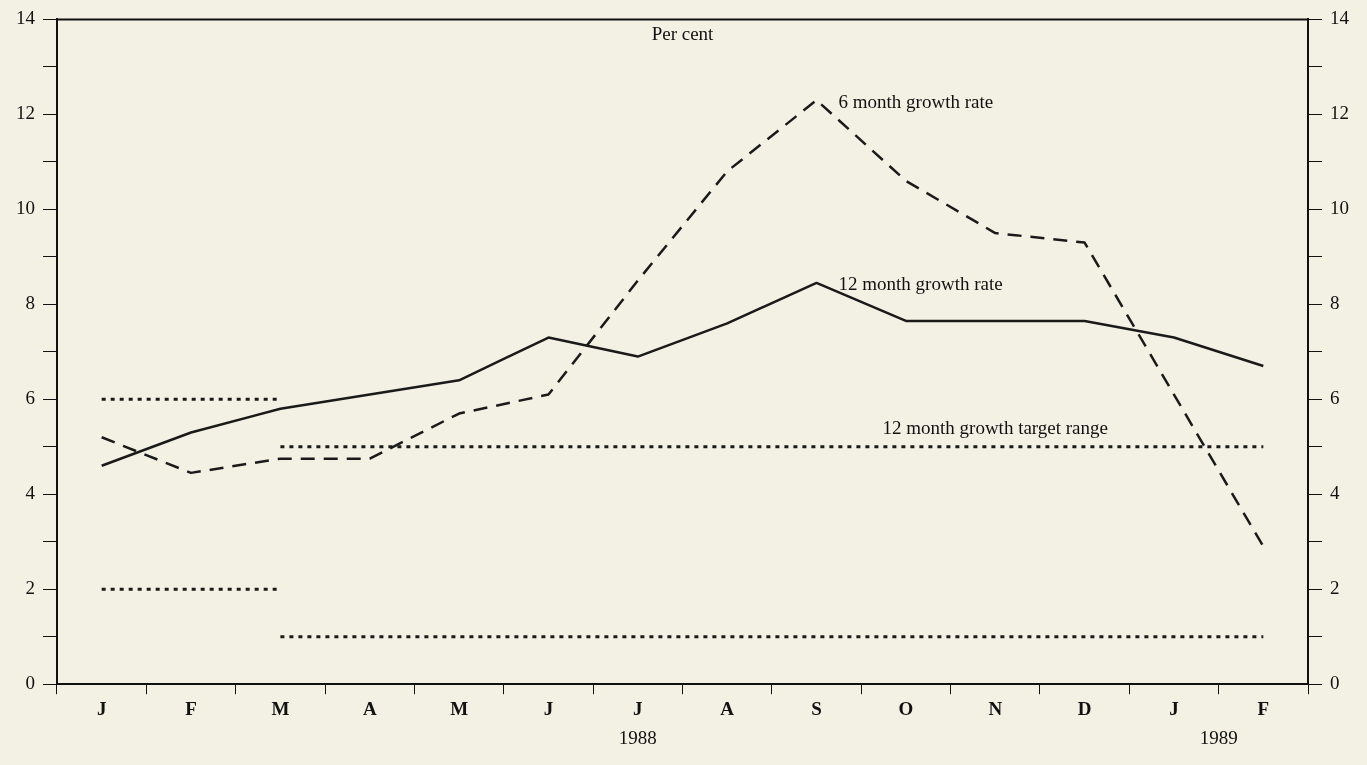 Image resolution: width=1367 pixels, height=765 pixels. Describe the element at coordinates (906, 708) in the screenshot. I see `x-tick-label: O` at that location.